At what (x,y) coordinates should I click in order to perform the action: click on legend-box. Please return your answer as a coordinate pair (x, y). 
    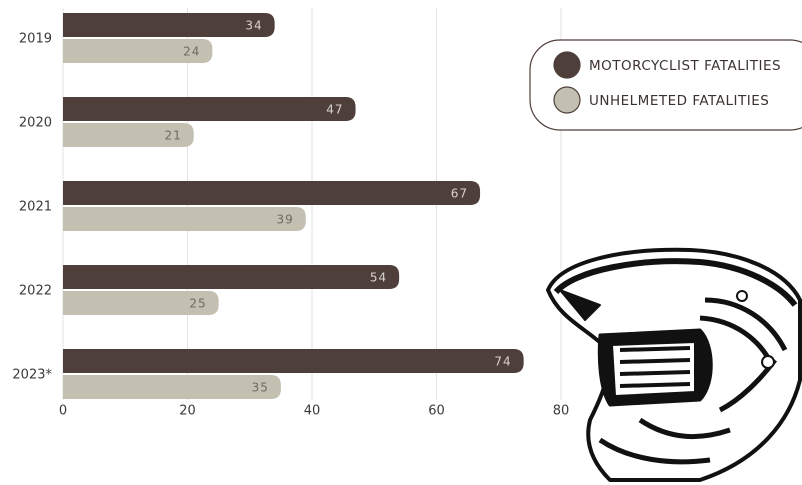
    Looking at the image, I should click on (665, 85).